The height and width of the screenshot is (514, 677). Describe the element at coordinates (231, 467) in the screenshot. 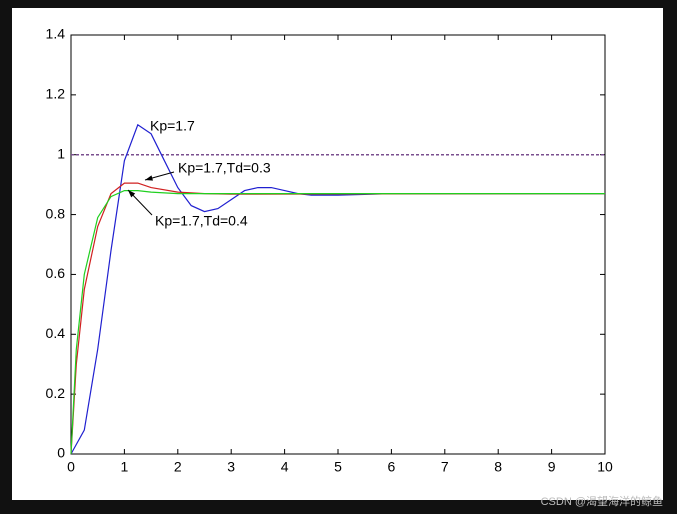

I see `x-tick-label: 3` at that location.